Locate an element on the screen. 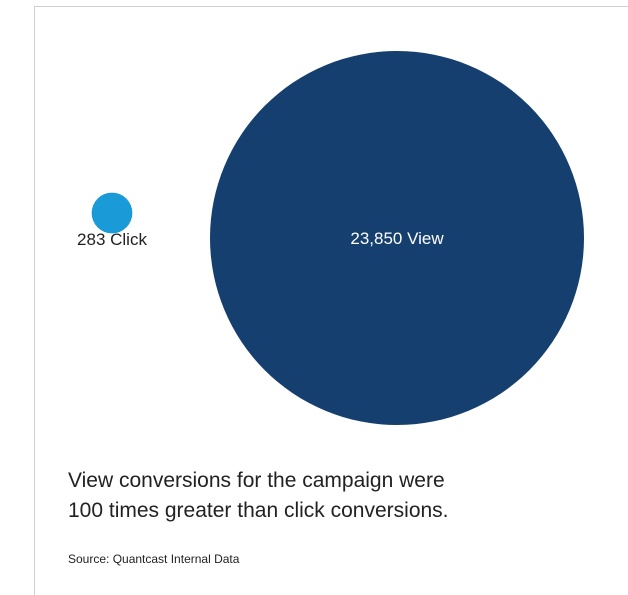  bubble-label-view: 23,850 View is located at coordinates (397, 238).